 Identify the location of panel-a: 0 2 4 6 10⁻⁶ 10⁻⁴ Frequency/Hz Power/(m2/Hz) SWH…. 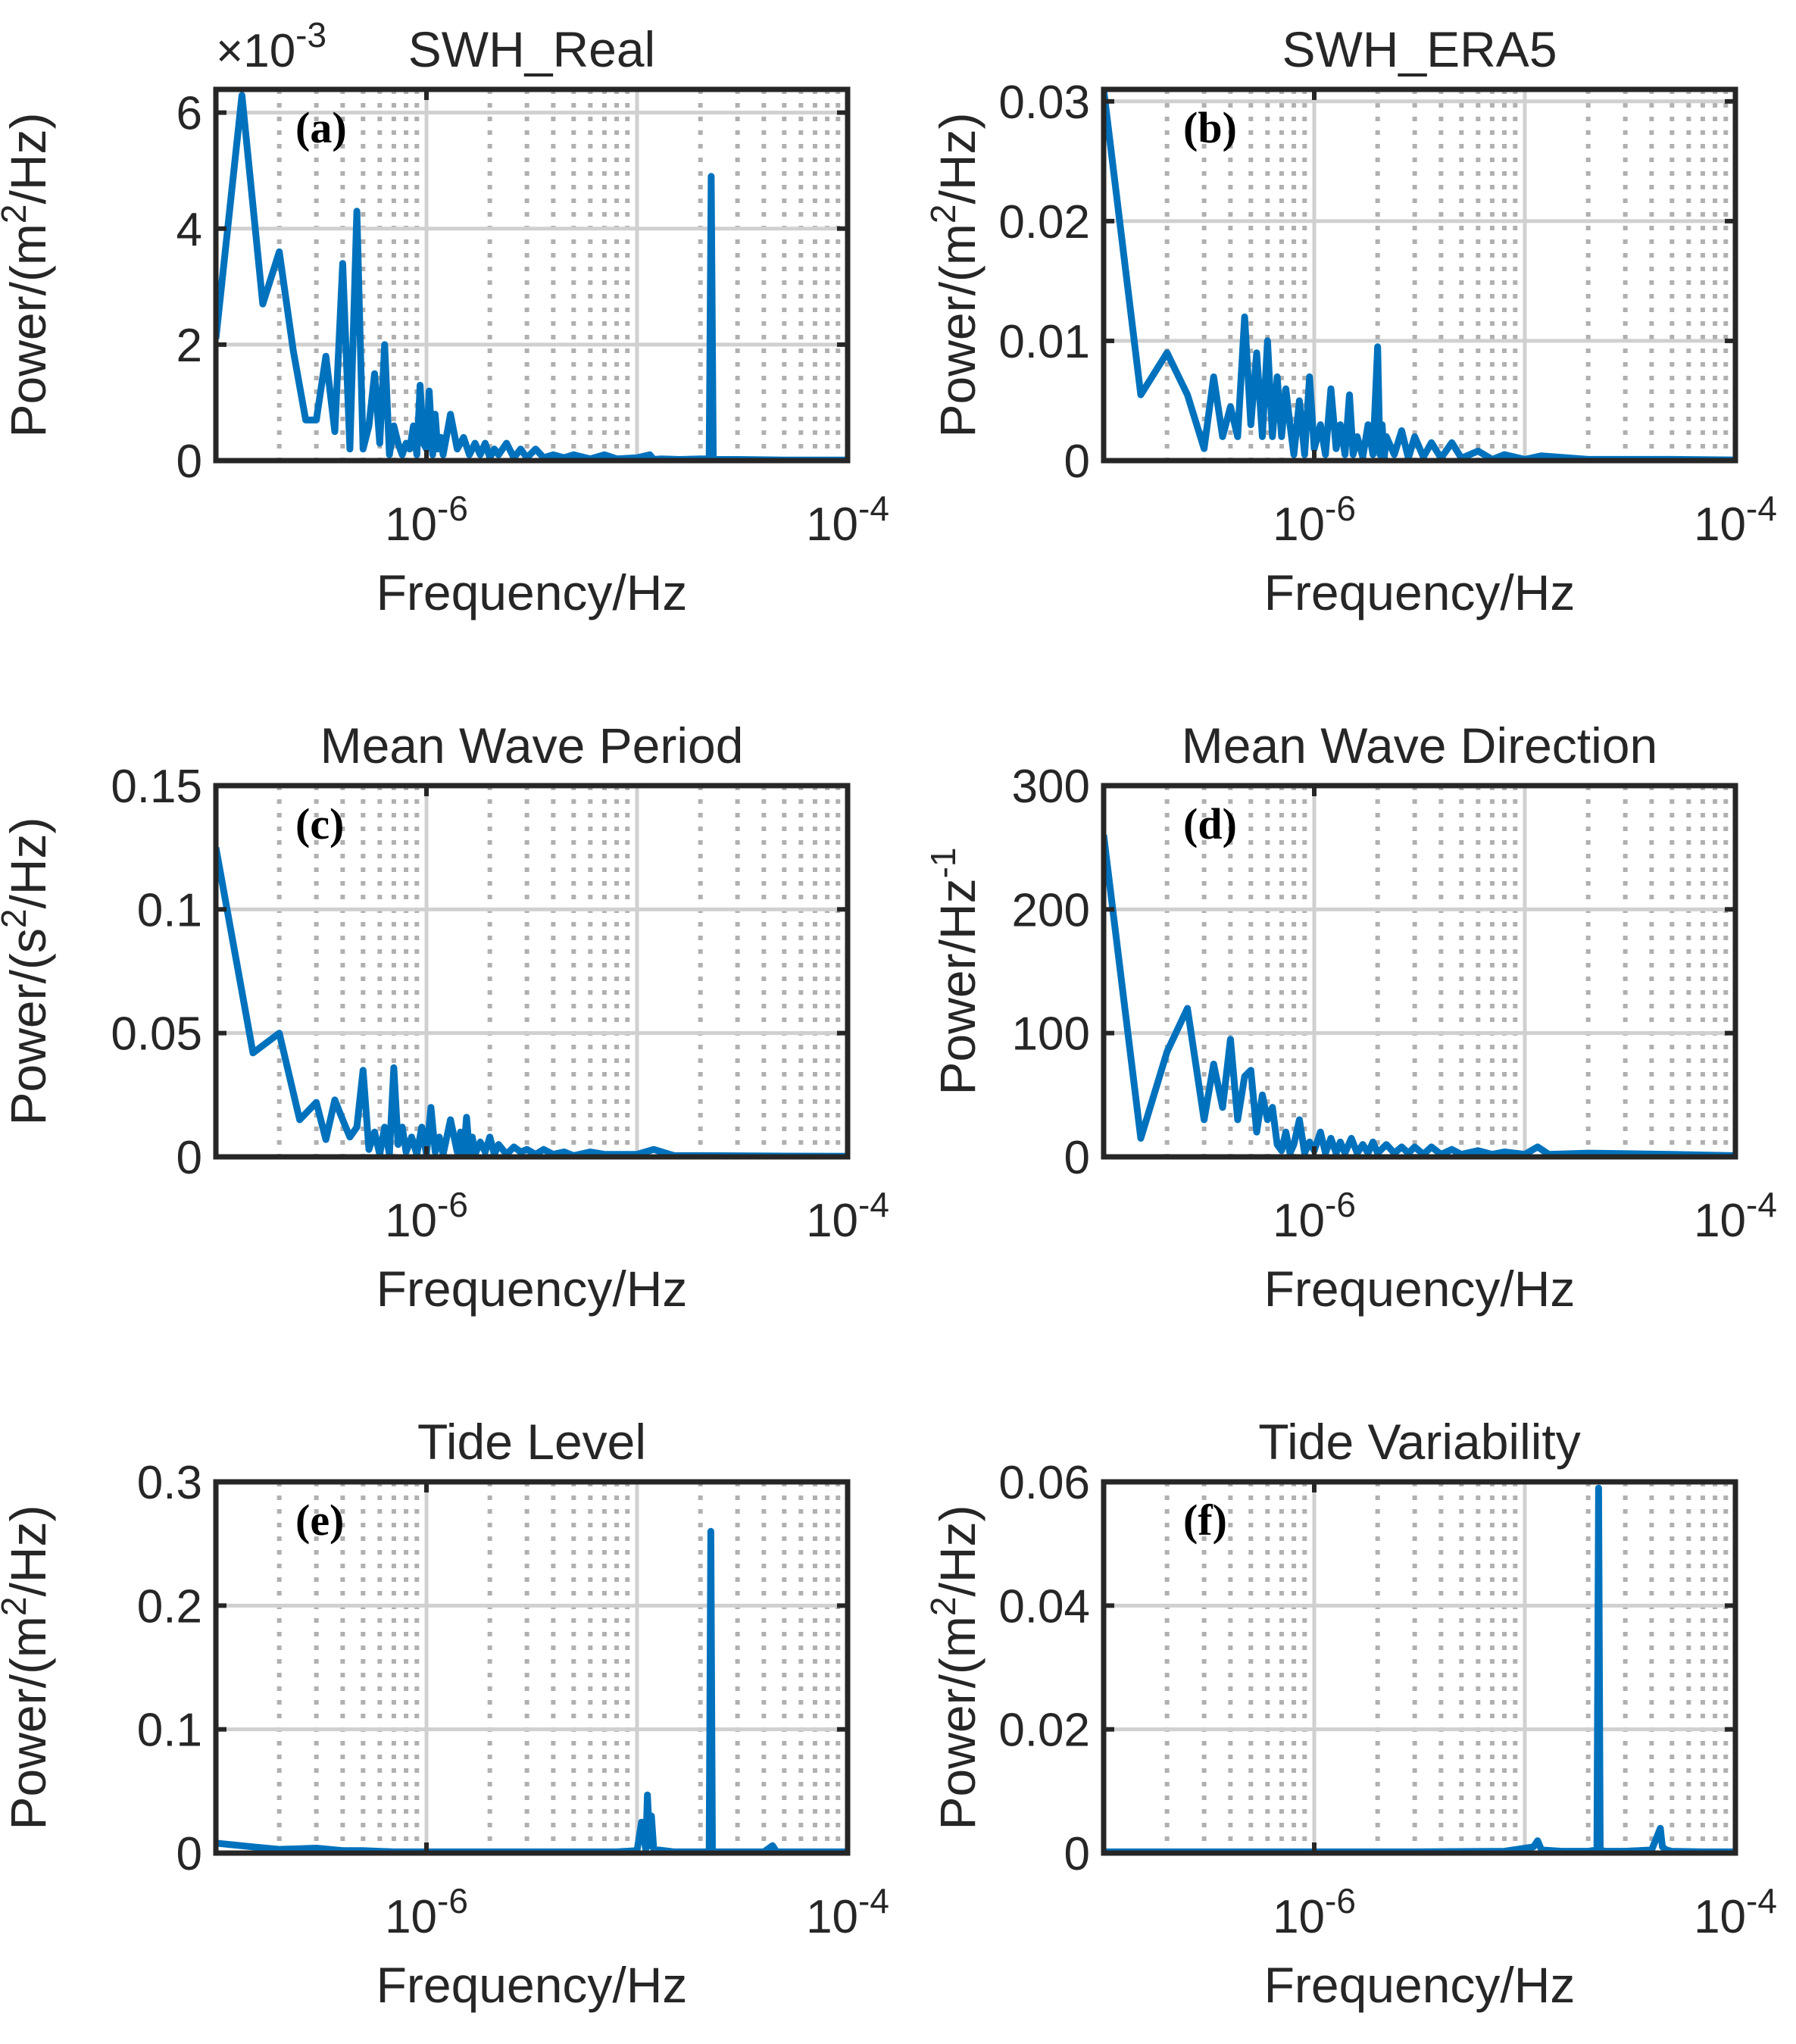
(445, 317).